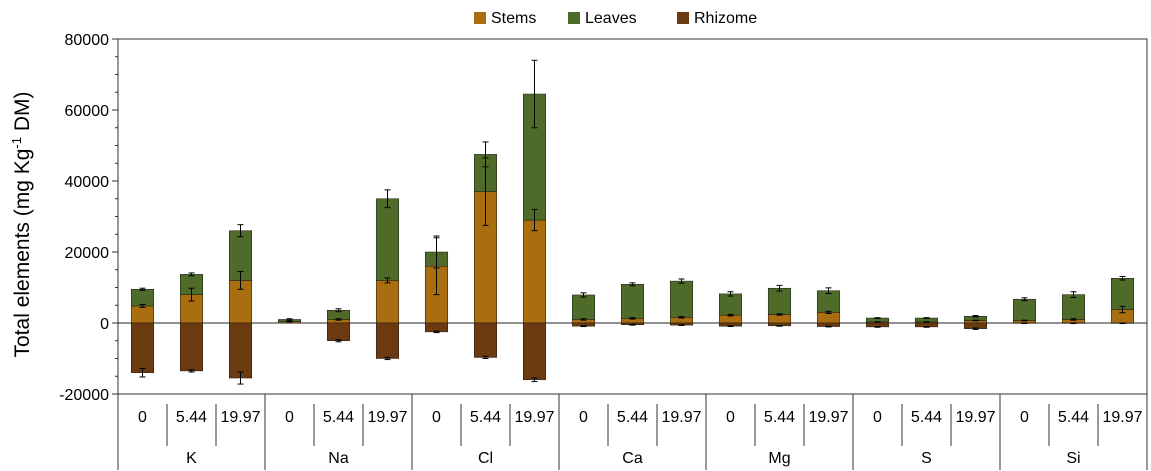 This screenshot has height=471, width=1151. I want to click on legend-label: Rhizome, so click(725, 18).